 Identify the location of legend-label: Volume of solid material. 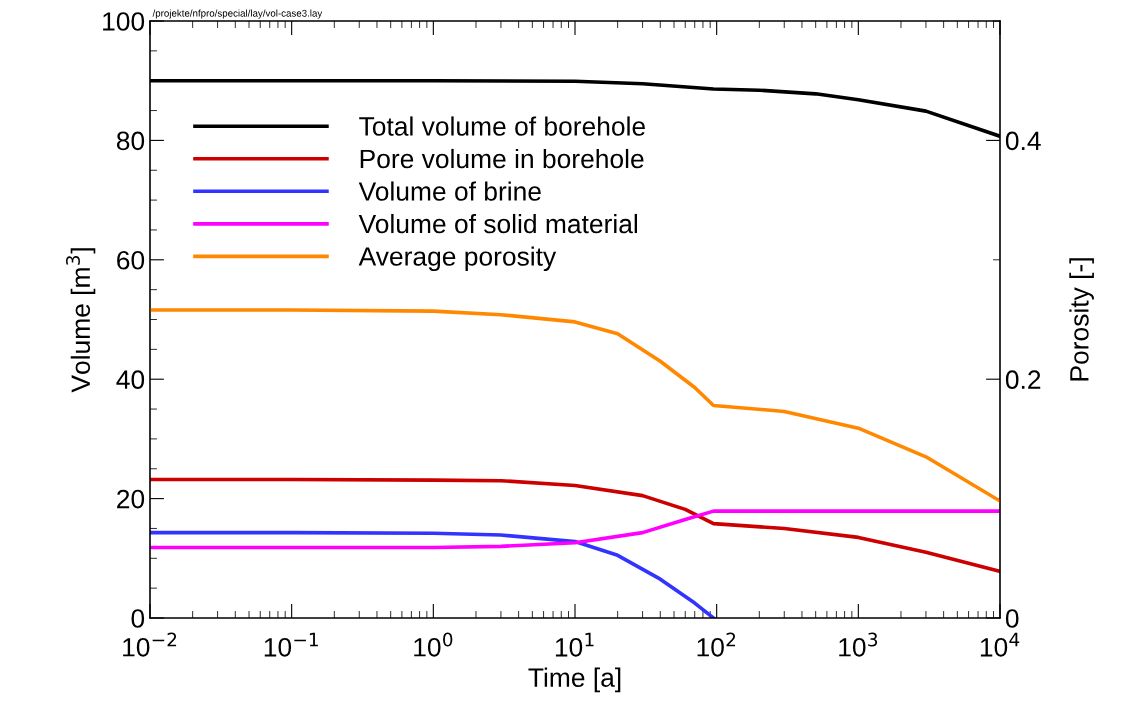
(497, 223).